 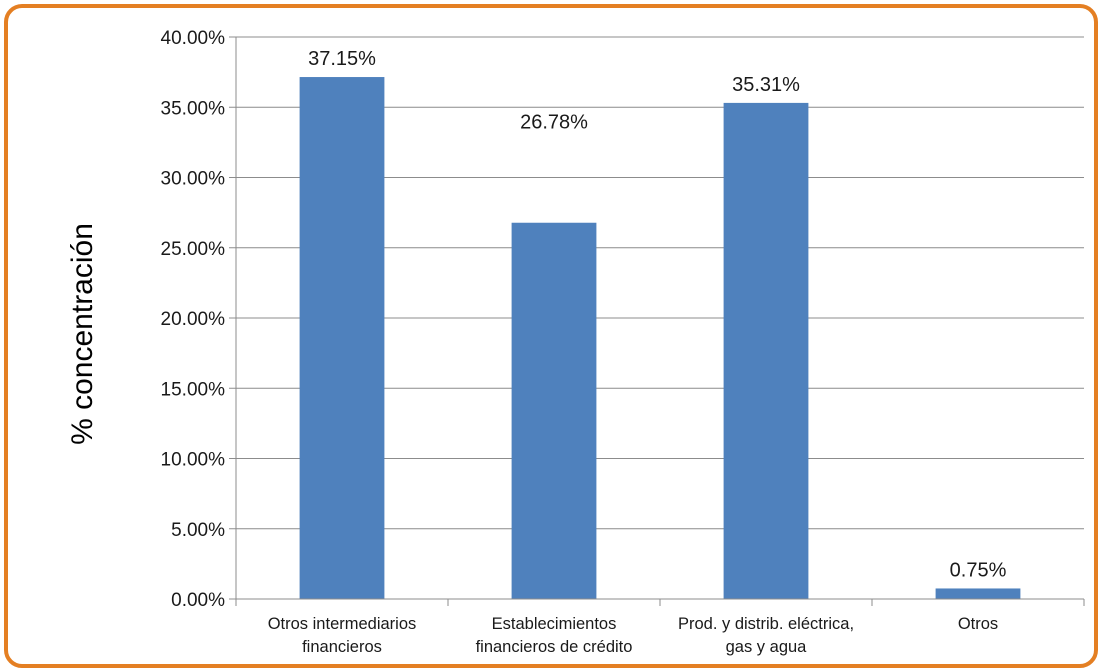 I want to click on data-label: 35.31%, so click(x=766, y=85).